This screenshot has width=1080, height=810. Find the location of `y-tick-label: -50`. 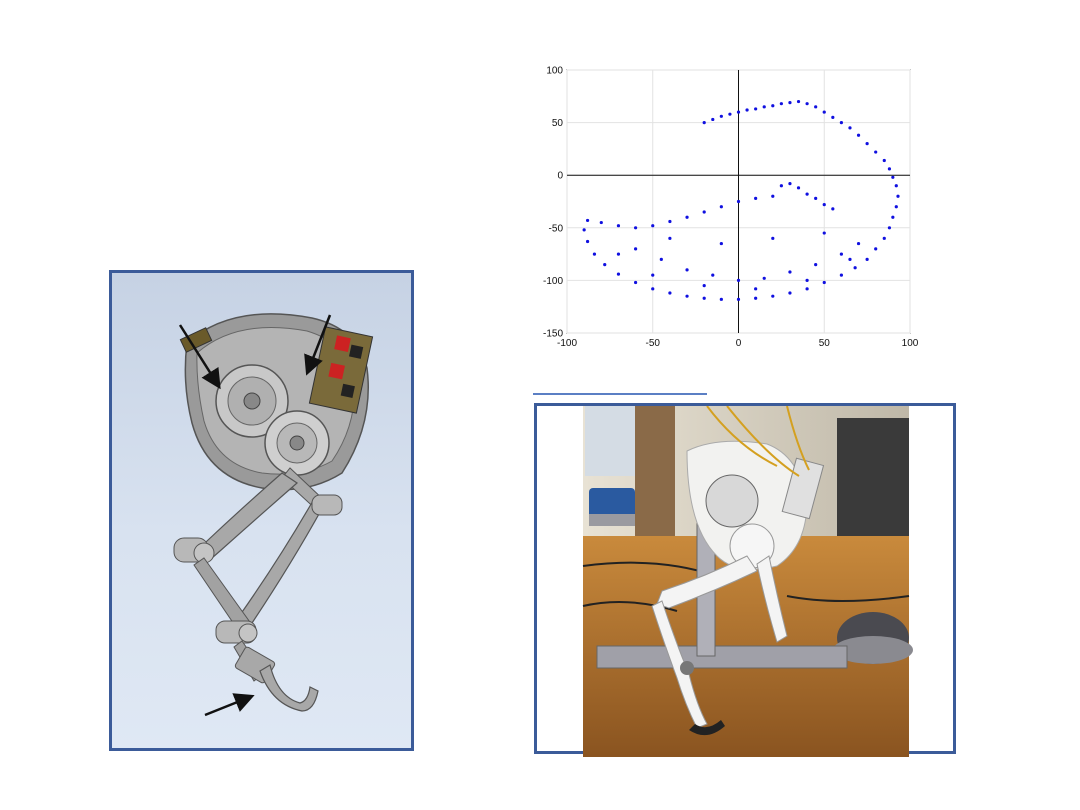

y-tick-label: -50 is located at coordinates (556, 228).